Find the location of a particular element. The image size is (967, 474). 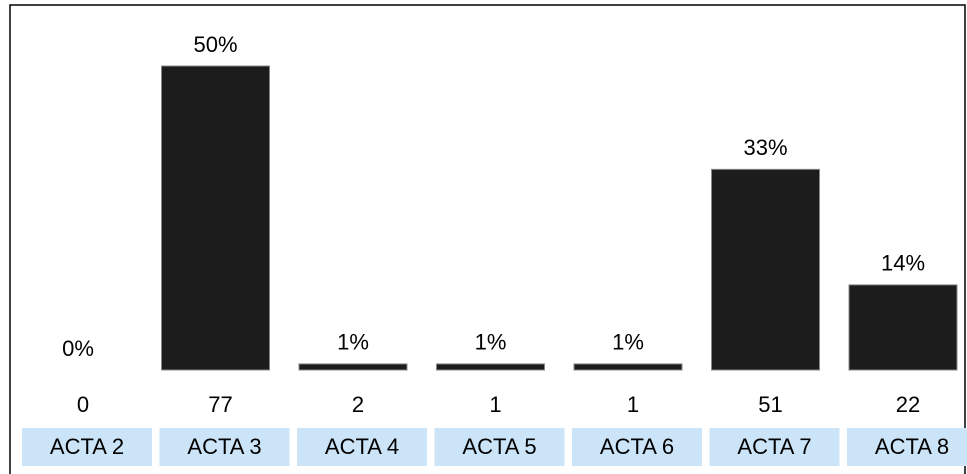

category-label: ACTA 4 is located at coordinates (362, 446).